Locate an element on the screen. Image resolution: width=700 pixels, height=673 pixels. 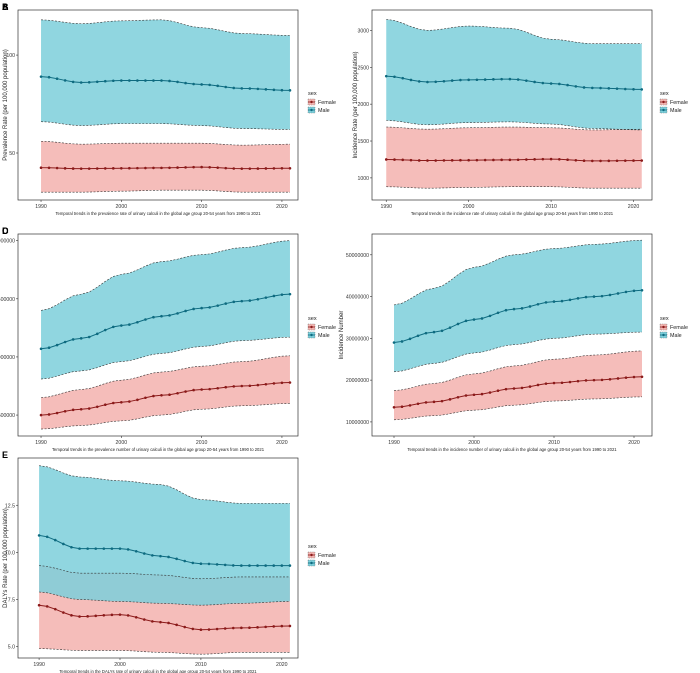
male-ci-band is located at coordinates (164, 535).